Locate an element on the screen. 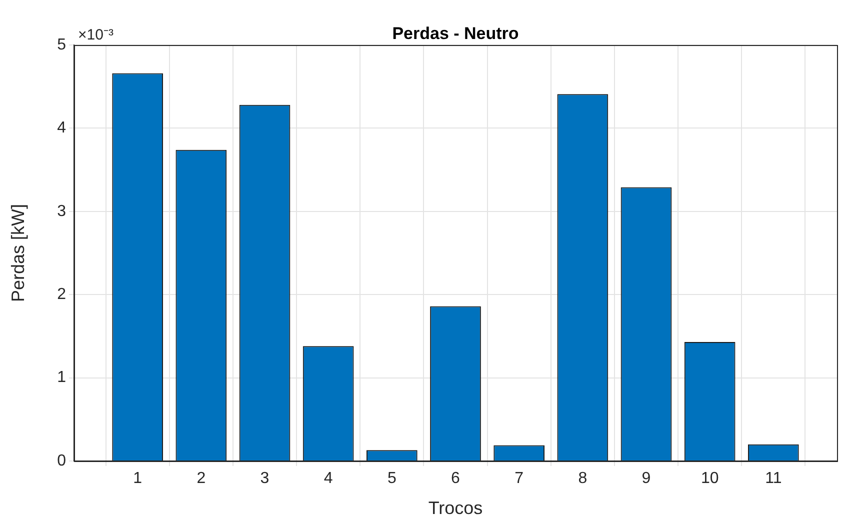 The width and height of the screenshot is (851, 524). x-axis-title: Trocos is located at coordinates (455, 508).